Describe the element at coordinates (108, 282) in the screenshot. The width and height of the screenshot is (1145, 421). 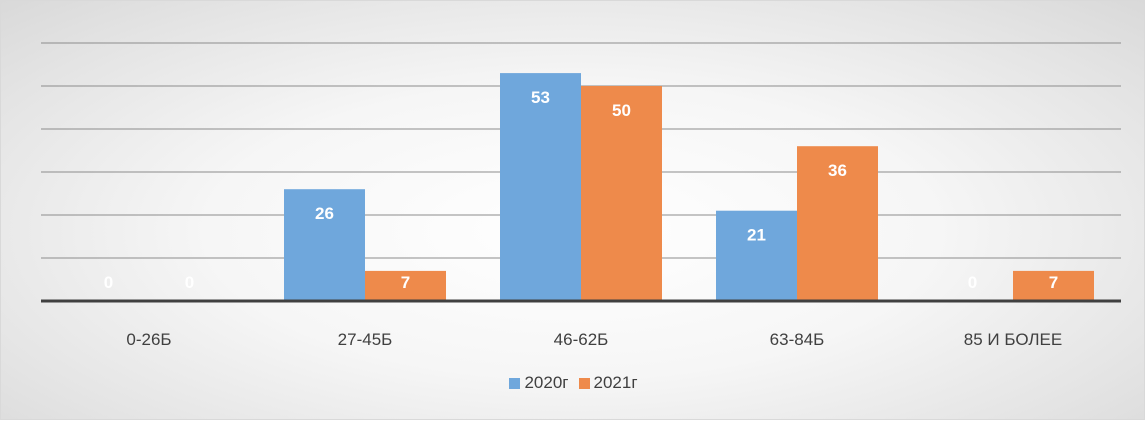
I see `data-label-1-1: 0` at that location.